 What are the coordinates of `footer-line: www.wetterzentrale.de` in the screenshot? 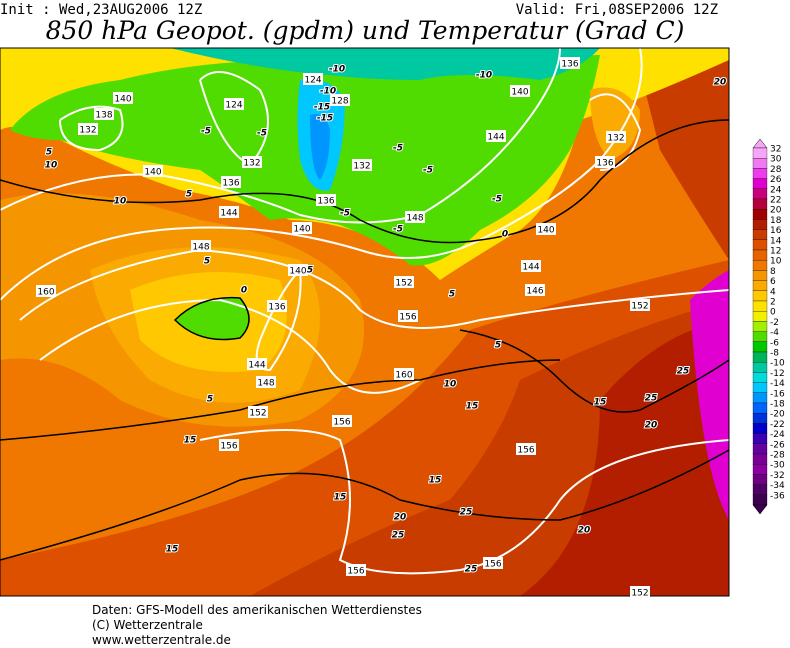 It's located at (161, 640).